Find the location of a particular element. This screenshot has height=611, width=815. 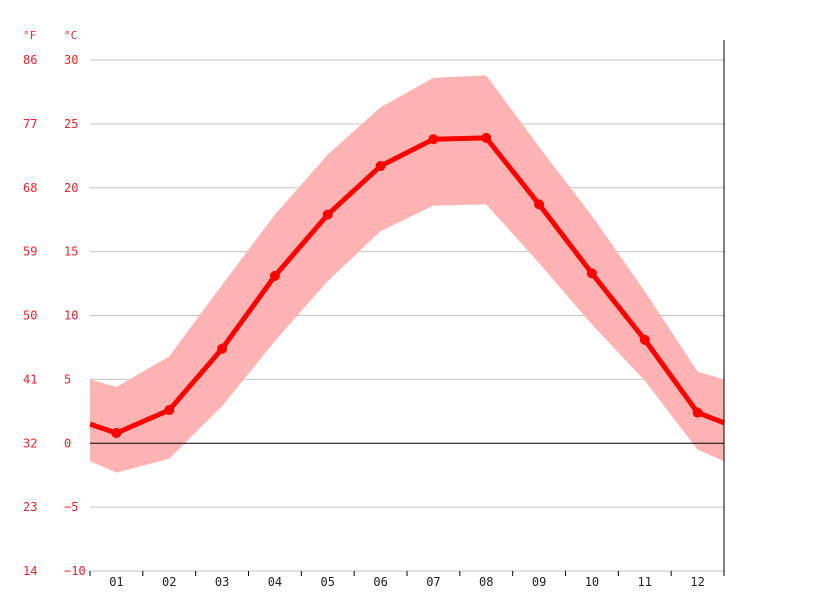

y-tick-label-c: −10 is located at coordinates (75, 571).